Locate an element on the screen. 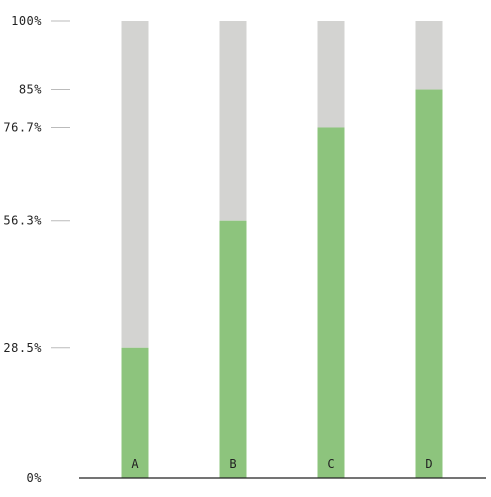 This screenshot has height=497, width=491. y-tick-label: 56.3% is located at coordinates (22, 221).